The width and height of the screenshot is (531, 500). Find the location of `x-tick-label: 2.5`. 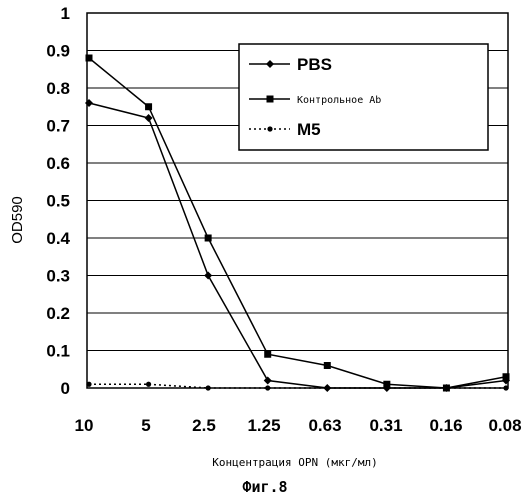

x-tick-label: 2.5 is located at coordinates (204, 425).